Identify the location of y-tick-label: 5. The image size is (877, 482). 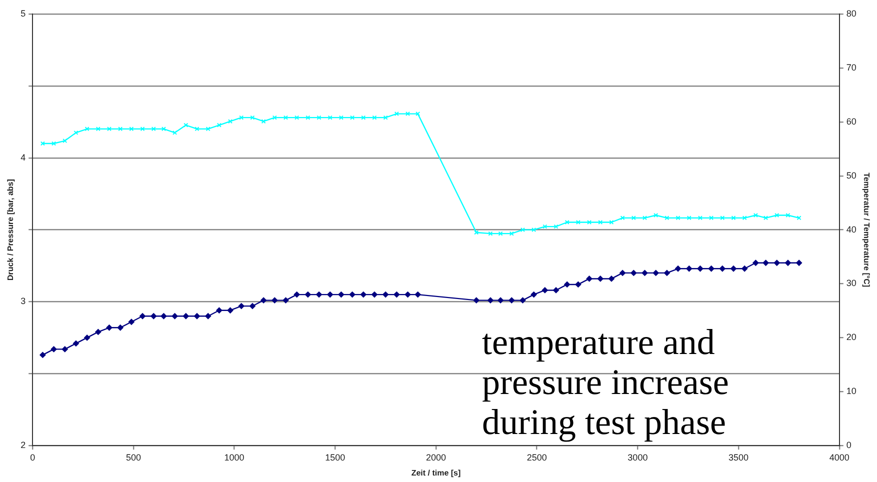
(23, 13).